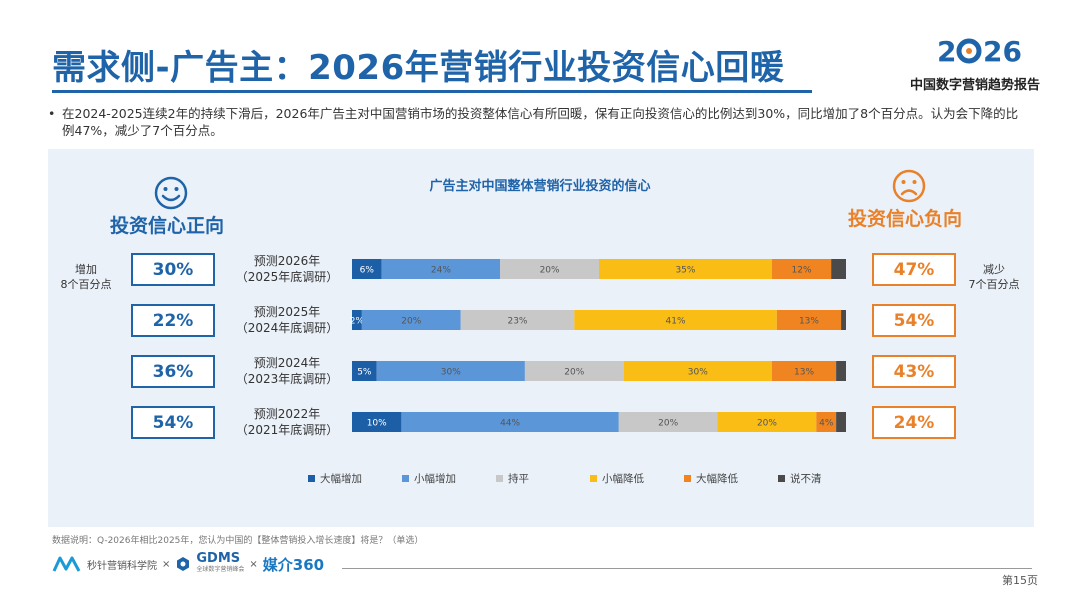  I want to click on row-label-year: 预测2026年, so click(287, 261).